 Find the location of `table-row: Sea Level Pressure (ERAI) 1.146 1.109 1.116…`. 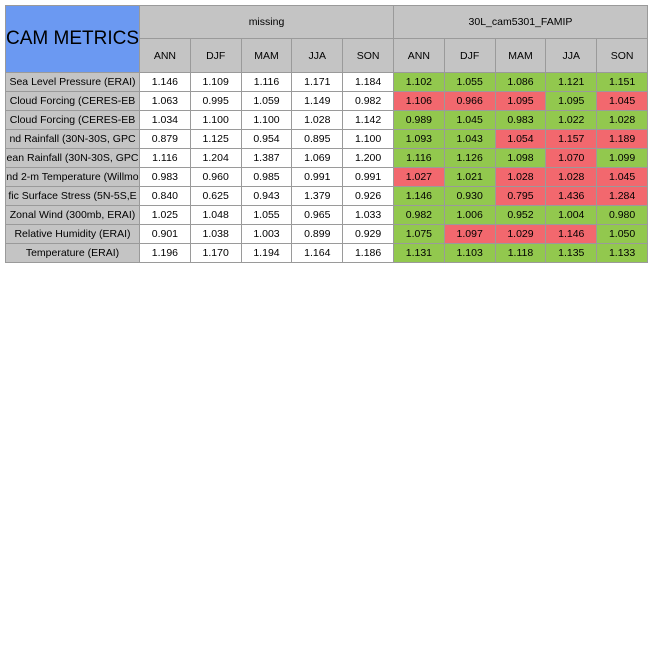

table-row: Sea Level Pressure (ERAI) 1.146 1.109 1.116… is located at coordinates (326, 82).